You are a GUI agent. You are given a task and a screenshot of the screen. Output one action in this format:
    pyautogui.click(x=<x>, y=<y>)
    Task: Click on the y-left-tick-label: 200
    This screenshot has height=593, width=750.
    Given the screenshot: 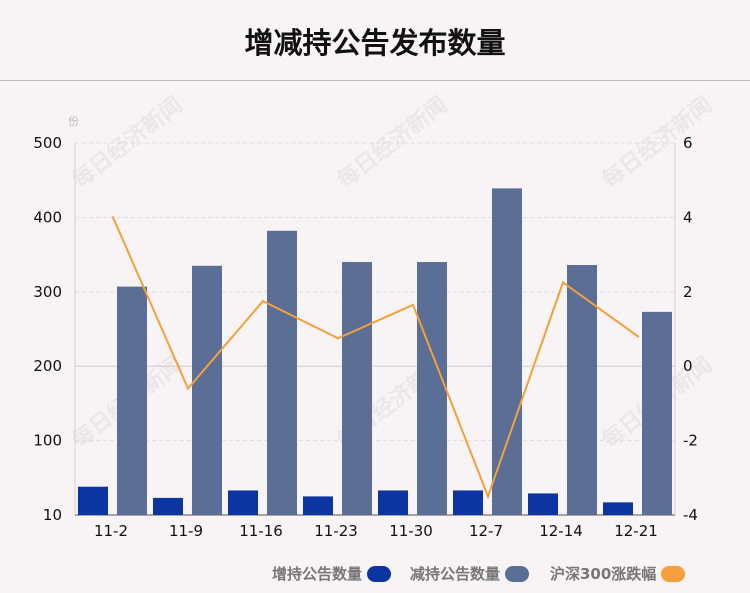 What is the action you would take?
    pyautogui.click(x=47, y=366)
    